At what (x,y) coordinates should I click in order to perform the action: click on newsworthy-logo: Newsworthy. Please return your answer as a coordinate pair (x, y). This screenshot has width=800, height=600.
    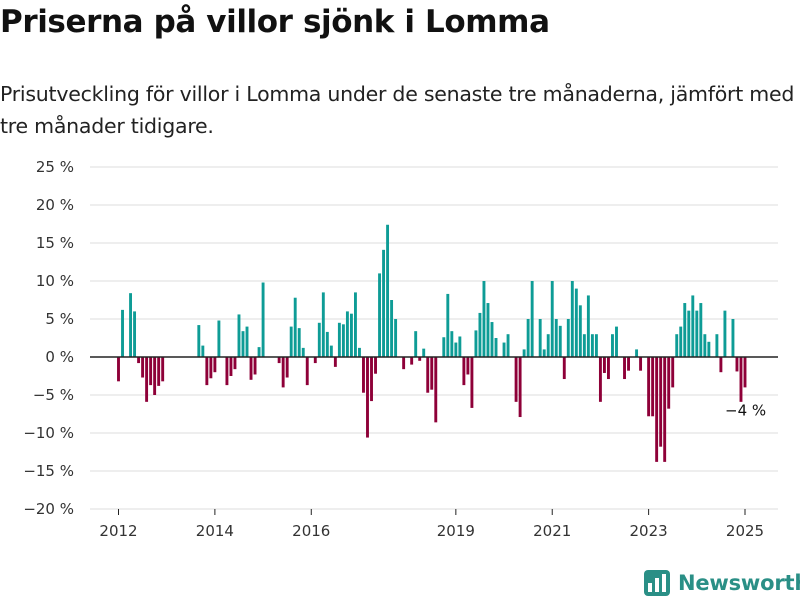
    Looking at the image, I should click on (722, 583).